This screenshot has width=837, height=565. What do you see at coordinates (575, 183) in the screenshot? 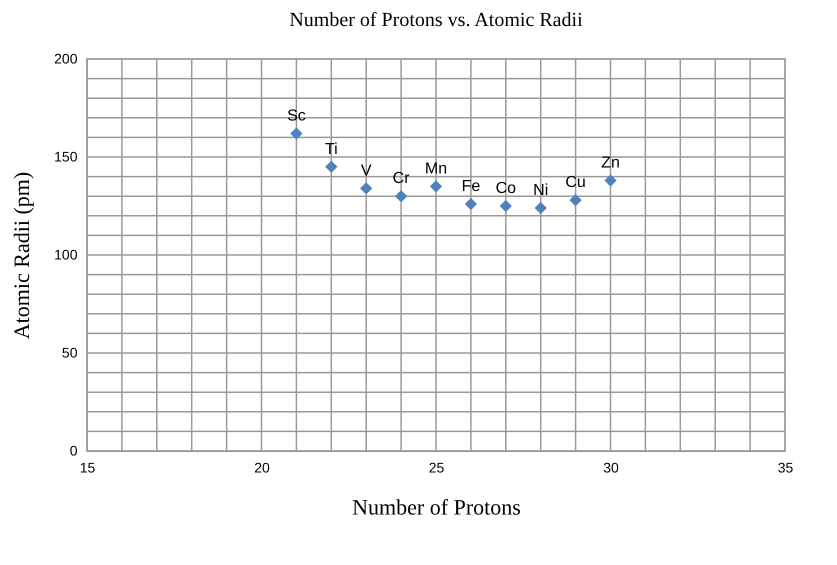
I see `annotation: Cu` at bounding box center [575, 183].